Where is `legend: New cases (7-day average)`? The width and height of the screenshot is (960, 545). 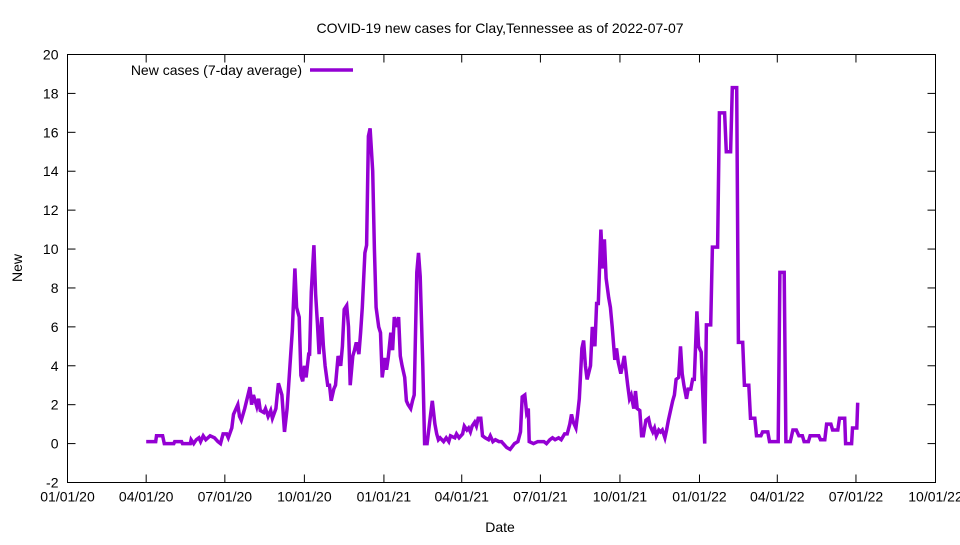 legend: New cases (7-day average) is located at coordinates (242, 70).